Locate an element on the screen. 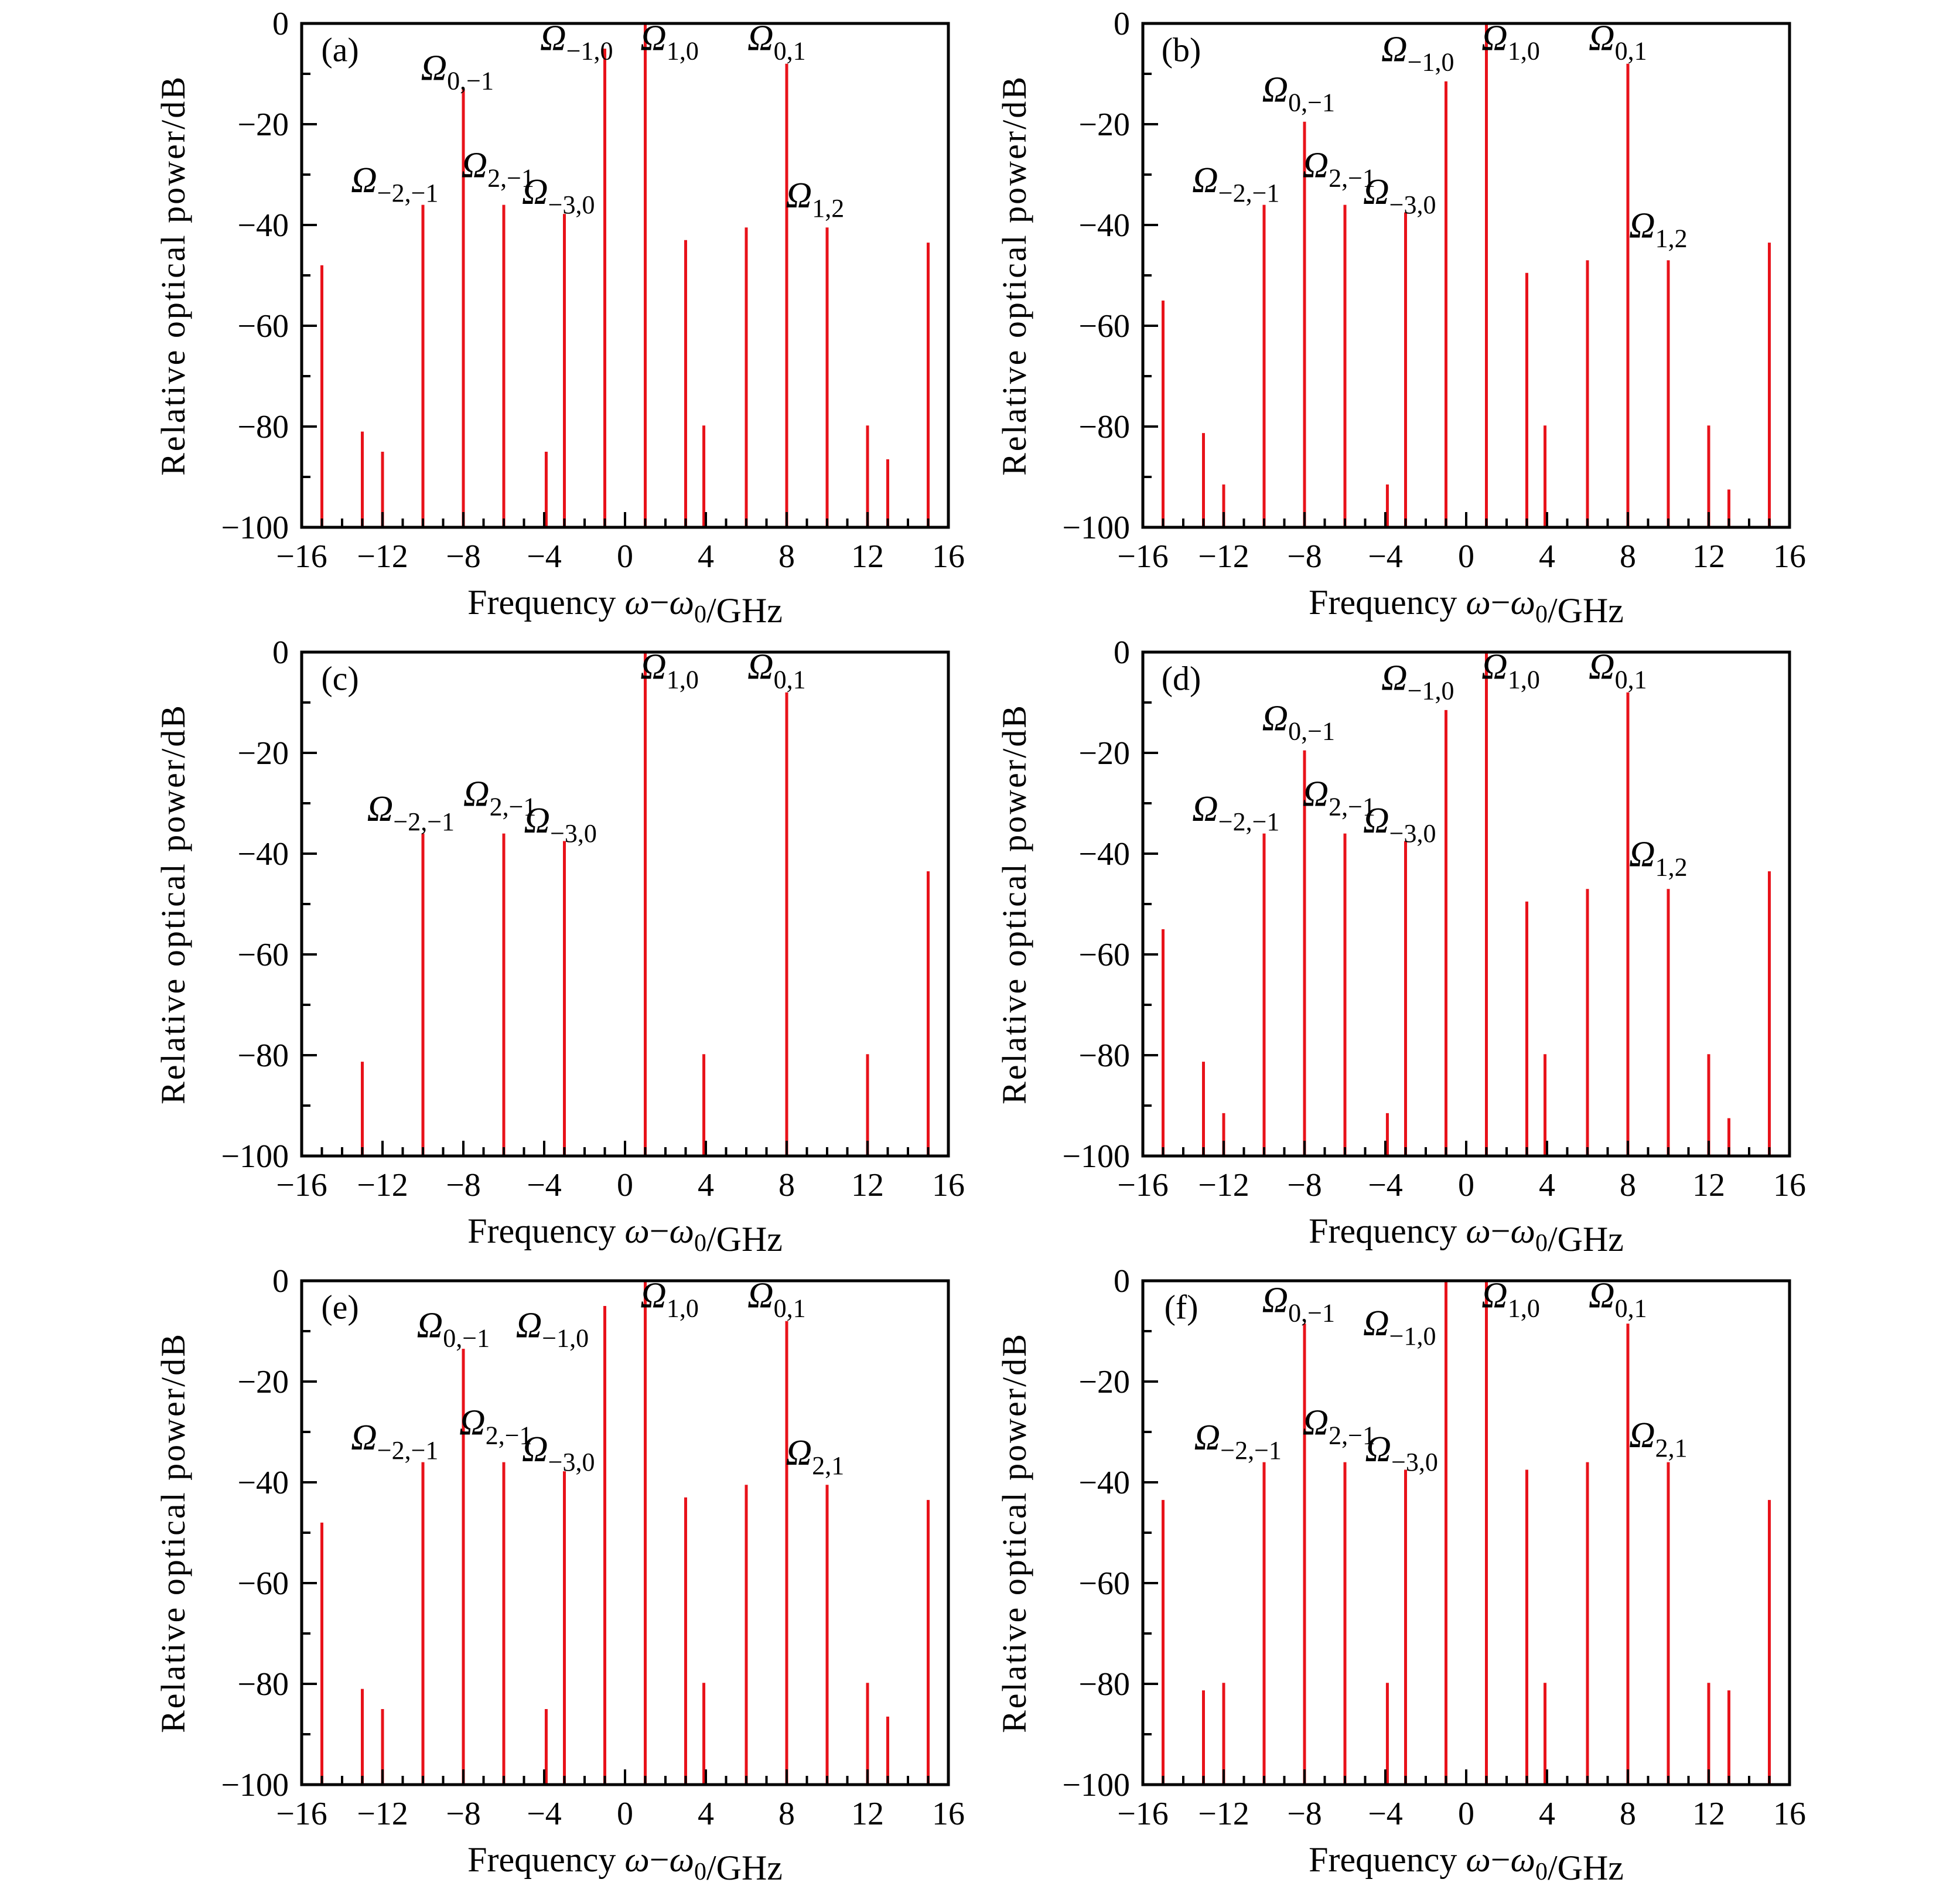  panel-letter: (d) is located at coordinates (1181, 679).